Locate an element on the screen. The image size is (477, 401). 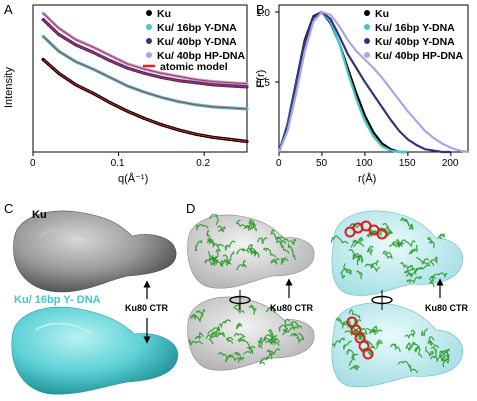
chart-b-ylabel: P(r) is located at coordinates (261, 79).